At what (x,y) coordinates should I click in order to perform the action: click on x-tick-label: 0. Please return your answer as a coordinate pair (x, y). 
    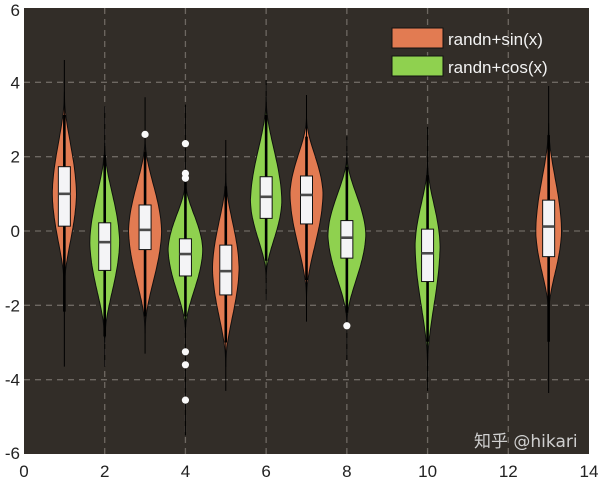
    Looking at the image, I should click on (23, 471).